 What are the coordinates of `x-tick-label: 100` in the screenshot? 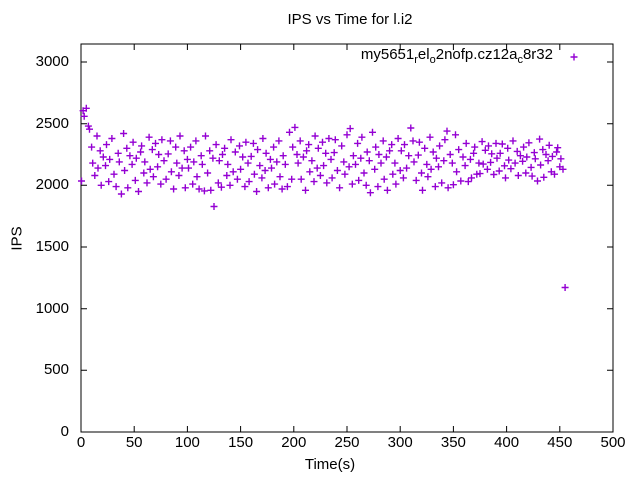 It's located at (187, 442).